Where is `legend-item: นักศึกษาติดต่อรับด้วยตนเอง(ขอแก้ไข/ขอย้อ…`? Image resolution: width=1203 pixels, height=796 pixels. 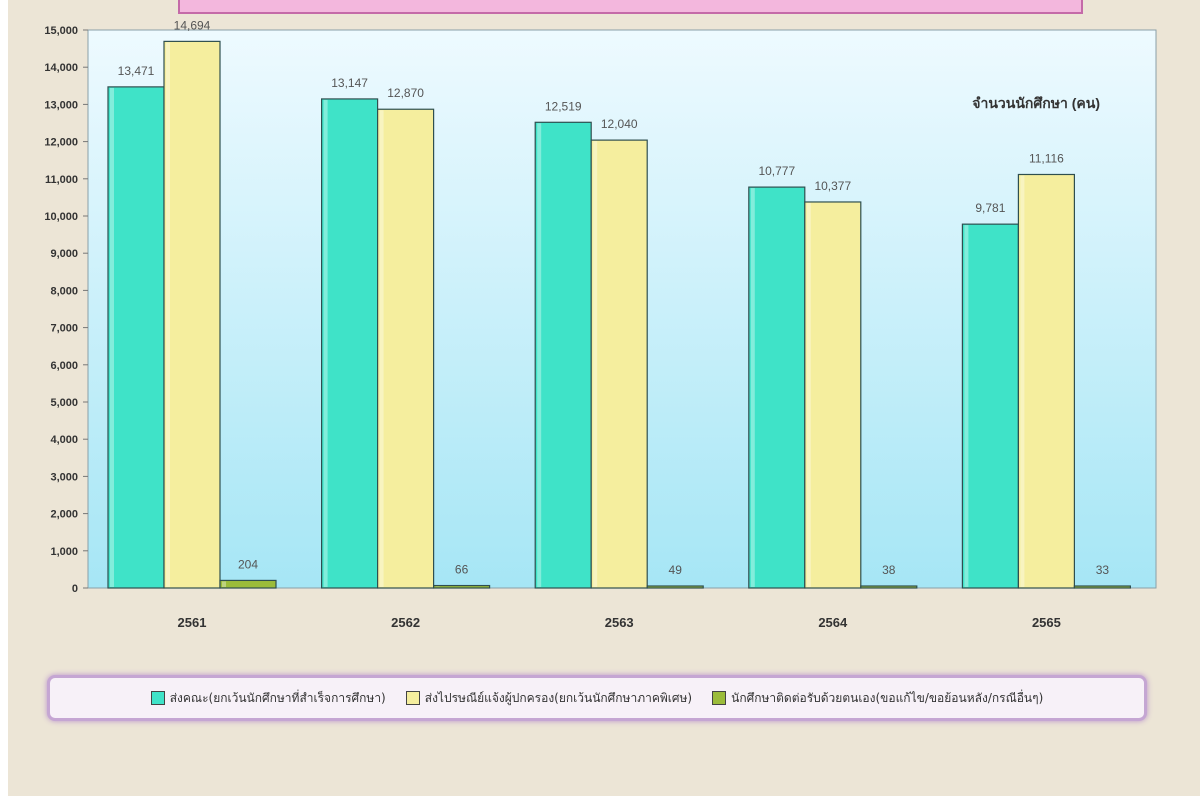
legend-item: นักศึกษาติดต่อรับด้วยตนเอง(ขอแก้ไข/ขอย้อ… is located at coordinates (877, 698).